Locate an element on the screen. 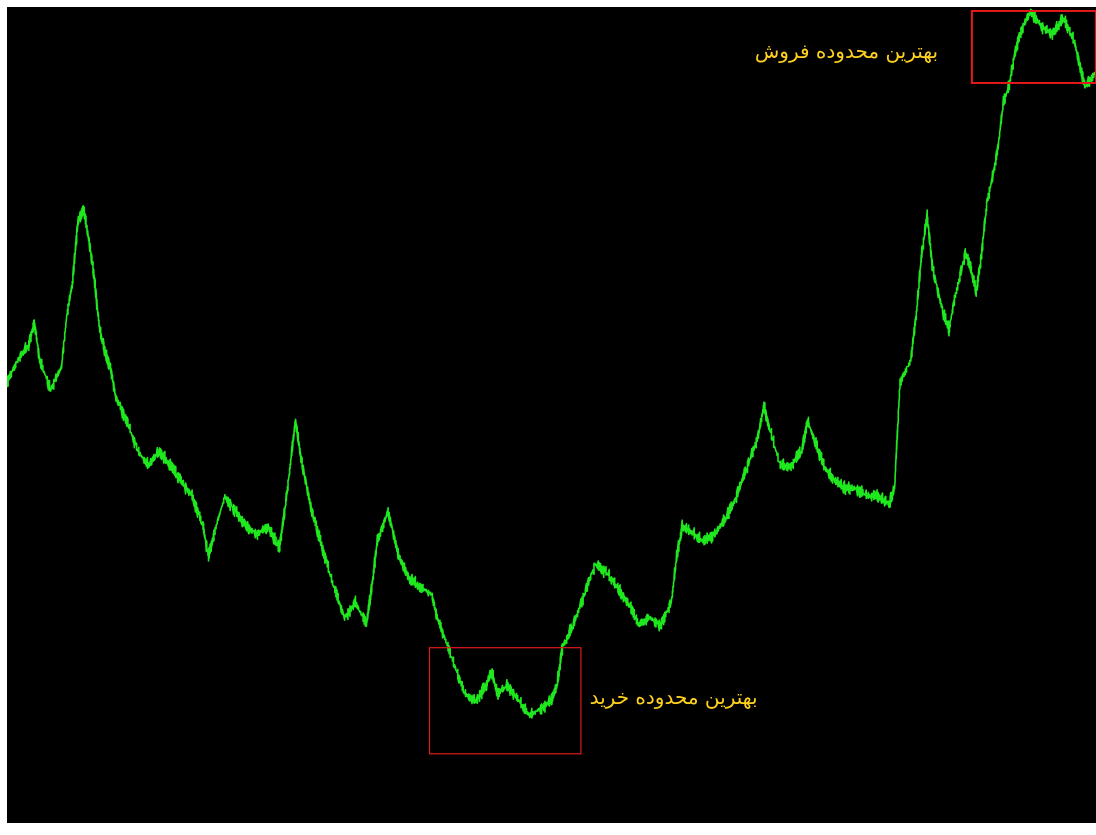 This screenshot has width=1096, height=835. sell-zone-box is located at coordinates (1033, 47).